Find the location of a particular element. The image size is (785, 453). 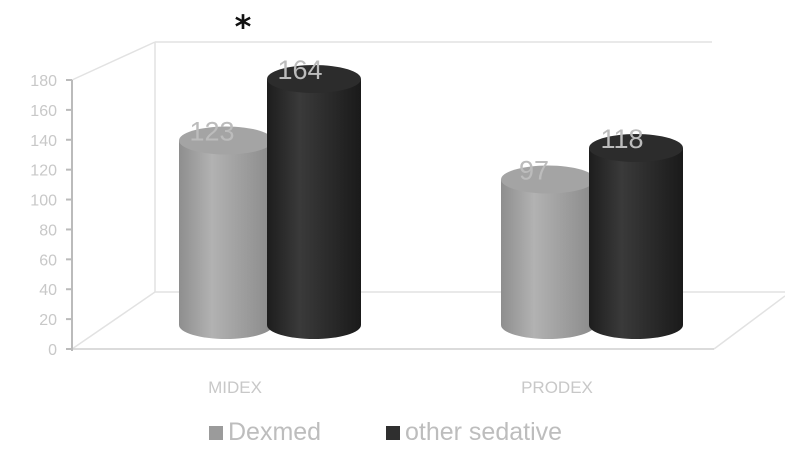

legend-swatch-other-sedative is located at coordinates (393, 433).